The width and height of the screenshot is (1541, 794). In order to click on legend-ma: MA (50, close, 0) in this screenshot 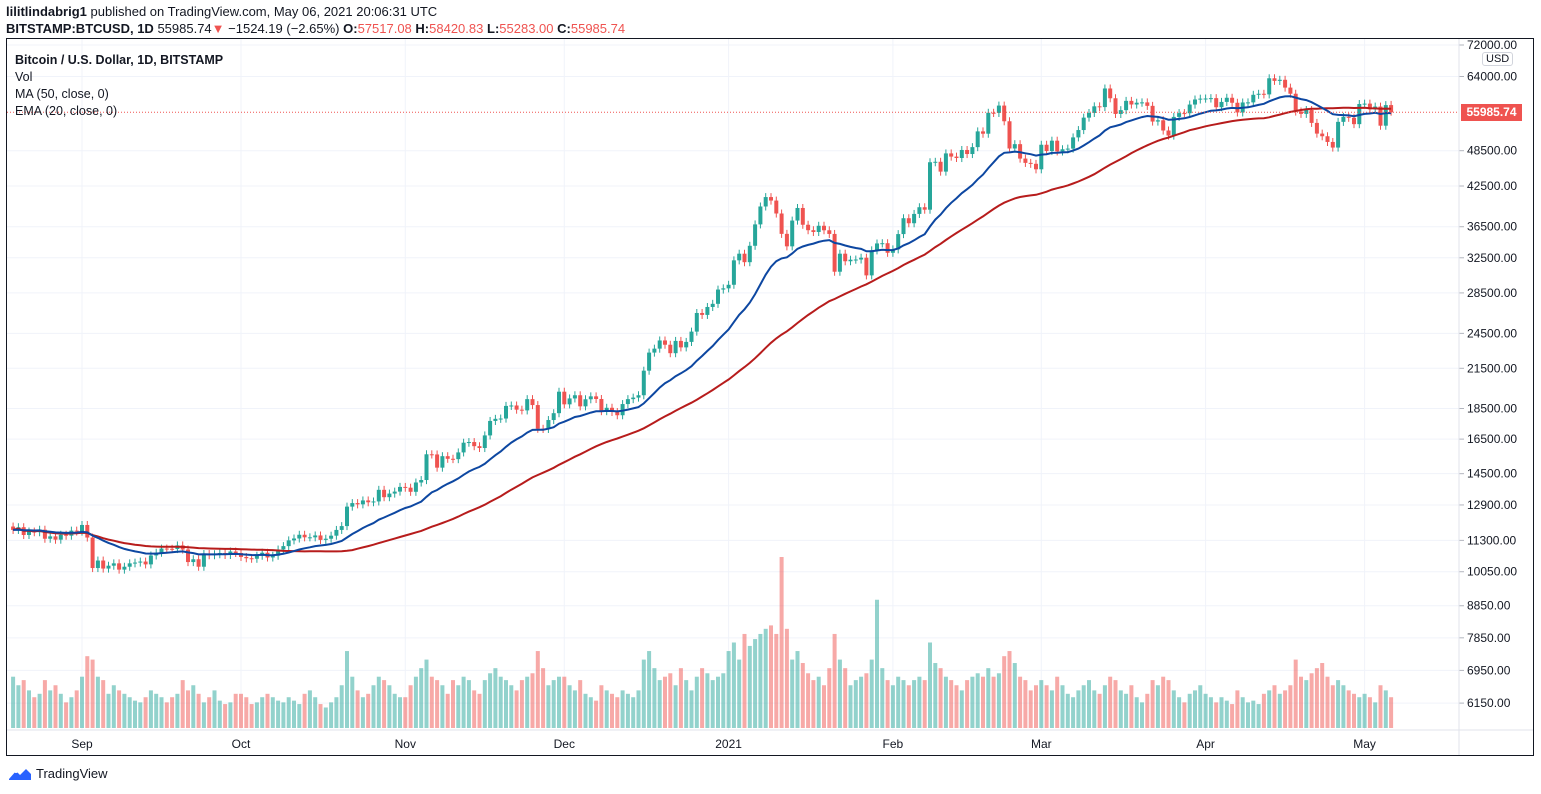, I will do `click(62, 94)`.